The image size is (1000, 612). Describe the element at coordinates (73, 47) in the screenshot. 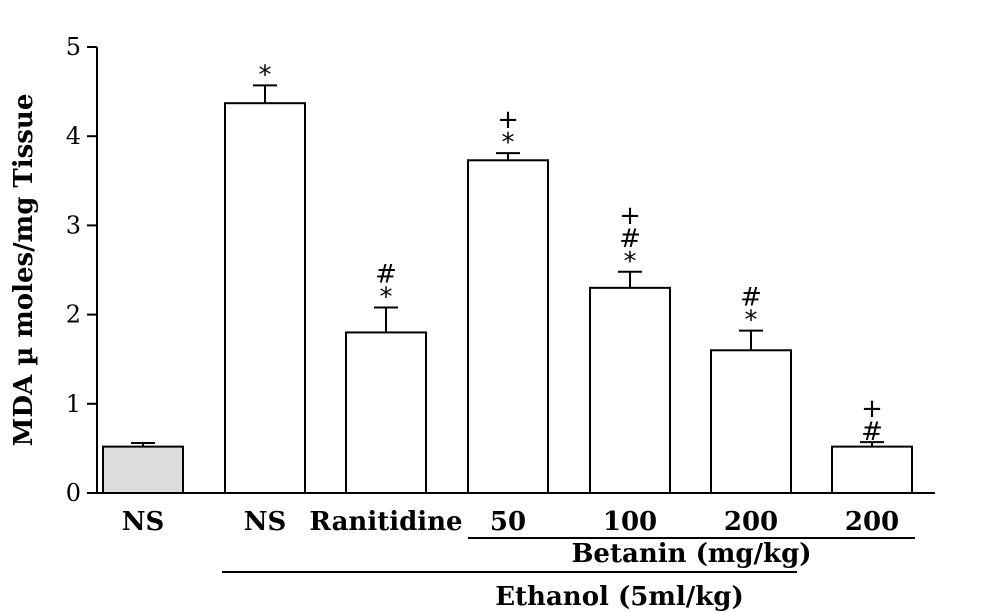

I see `y-tick-label: 5` at that location.